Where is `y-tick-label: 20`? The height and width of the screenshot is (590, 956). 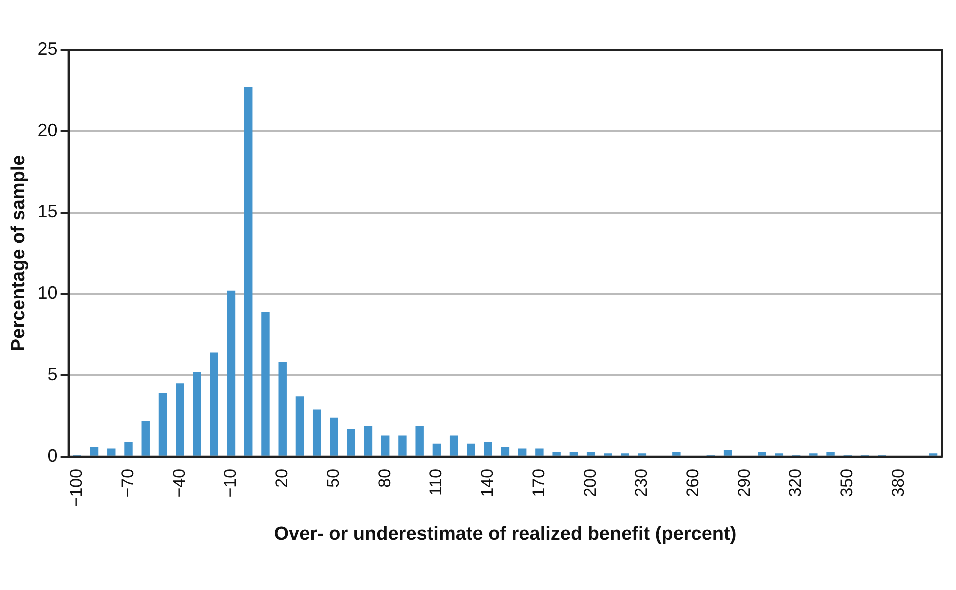
y-tick-label: 20 is located at coordinates (48, 130).